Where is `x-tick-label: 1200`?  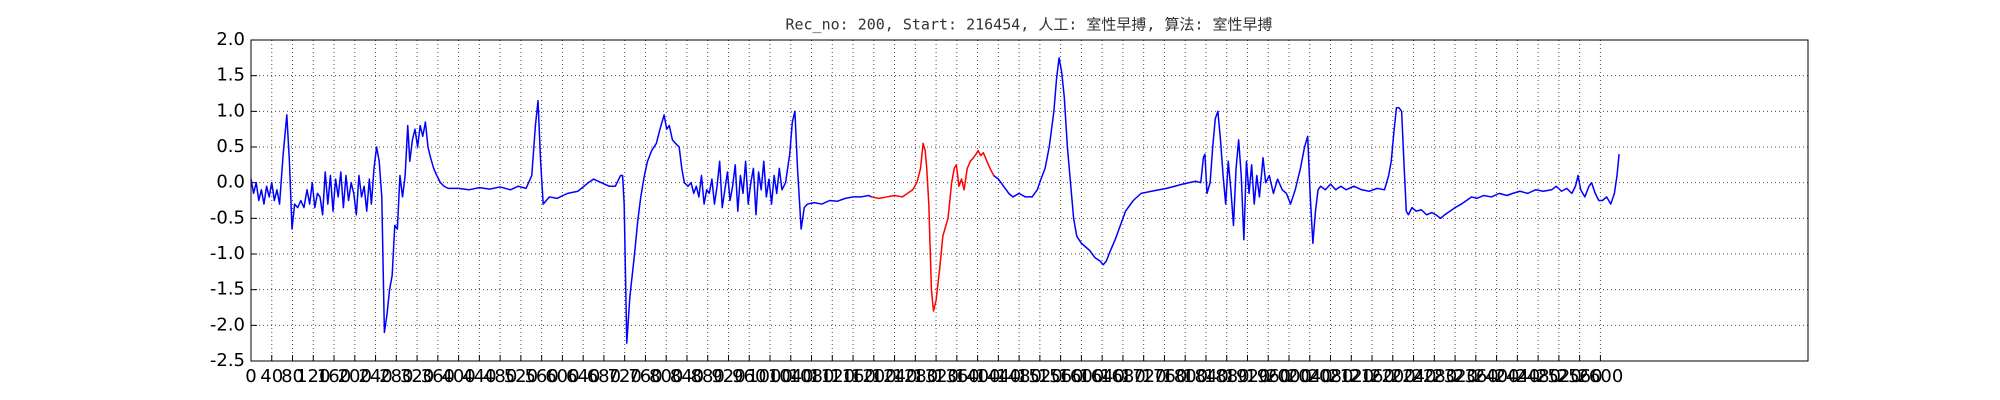 x-tick-label: 1200 is located at coordinates (874, 376).